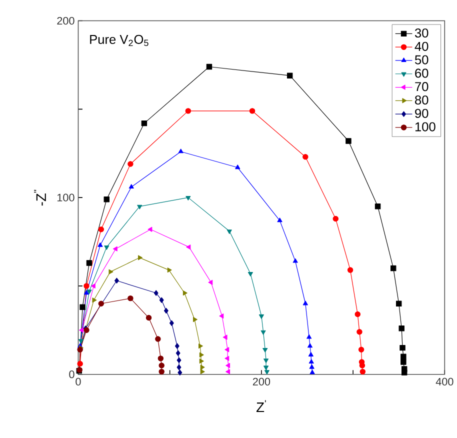 The image size is (457, 438). Describe the element at coordinates (40, 198) in the screenshot. I see `y-axis-title: -Z$^{''}$` at that location.